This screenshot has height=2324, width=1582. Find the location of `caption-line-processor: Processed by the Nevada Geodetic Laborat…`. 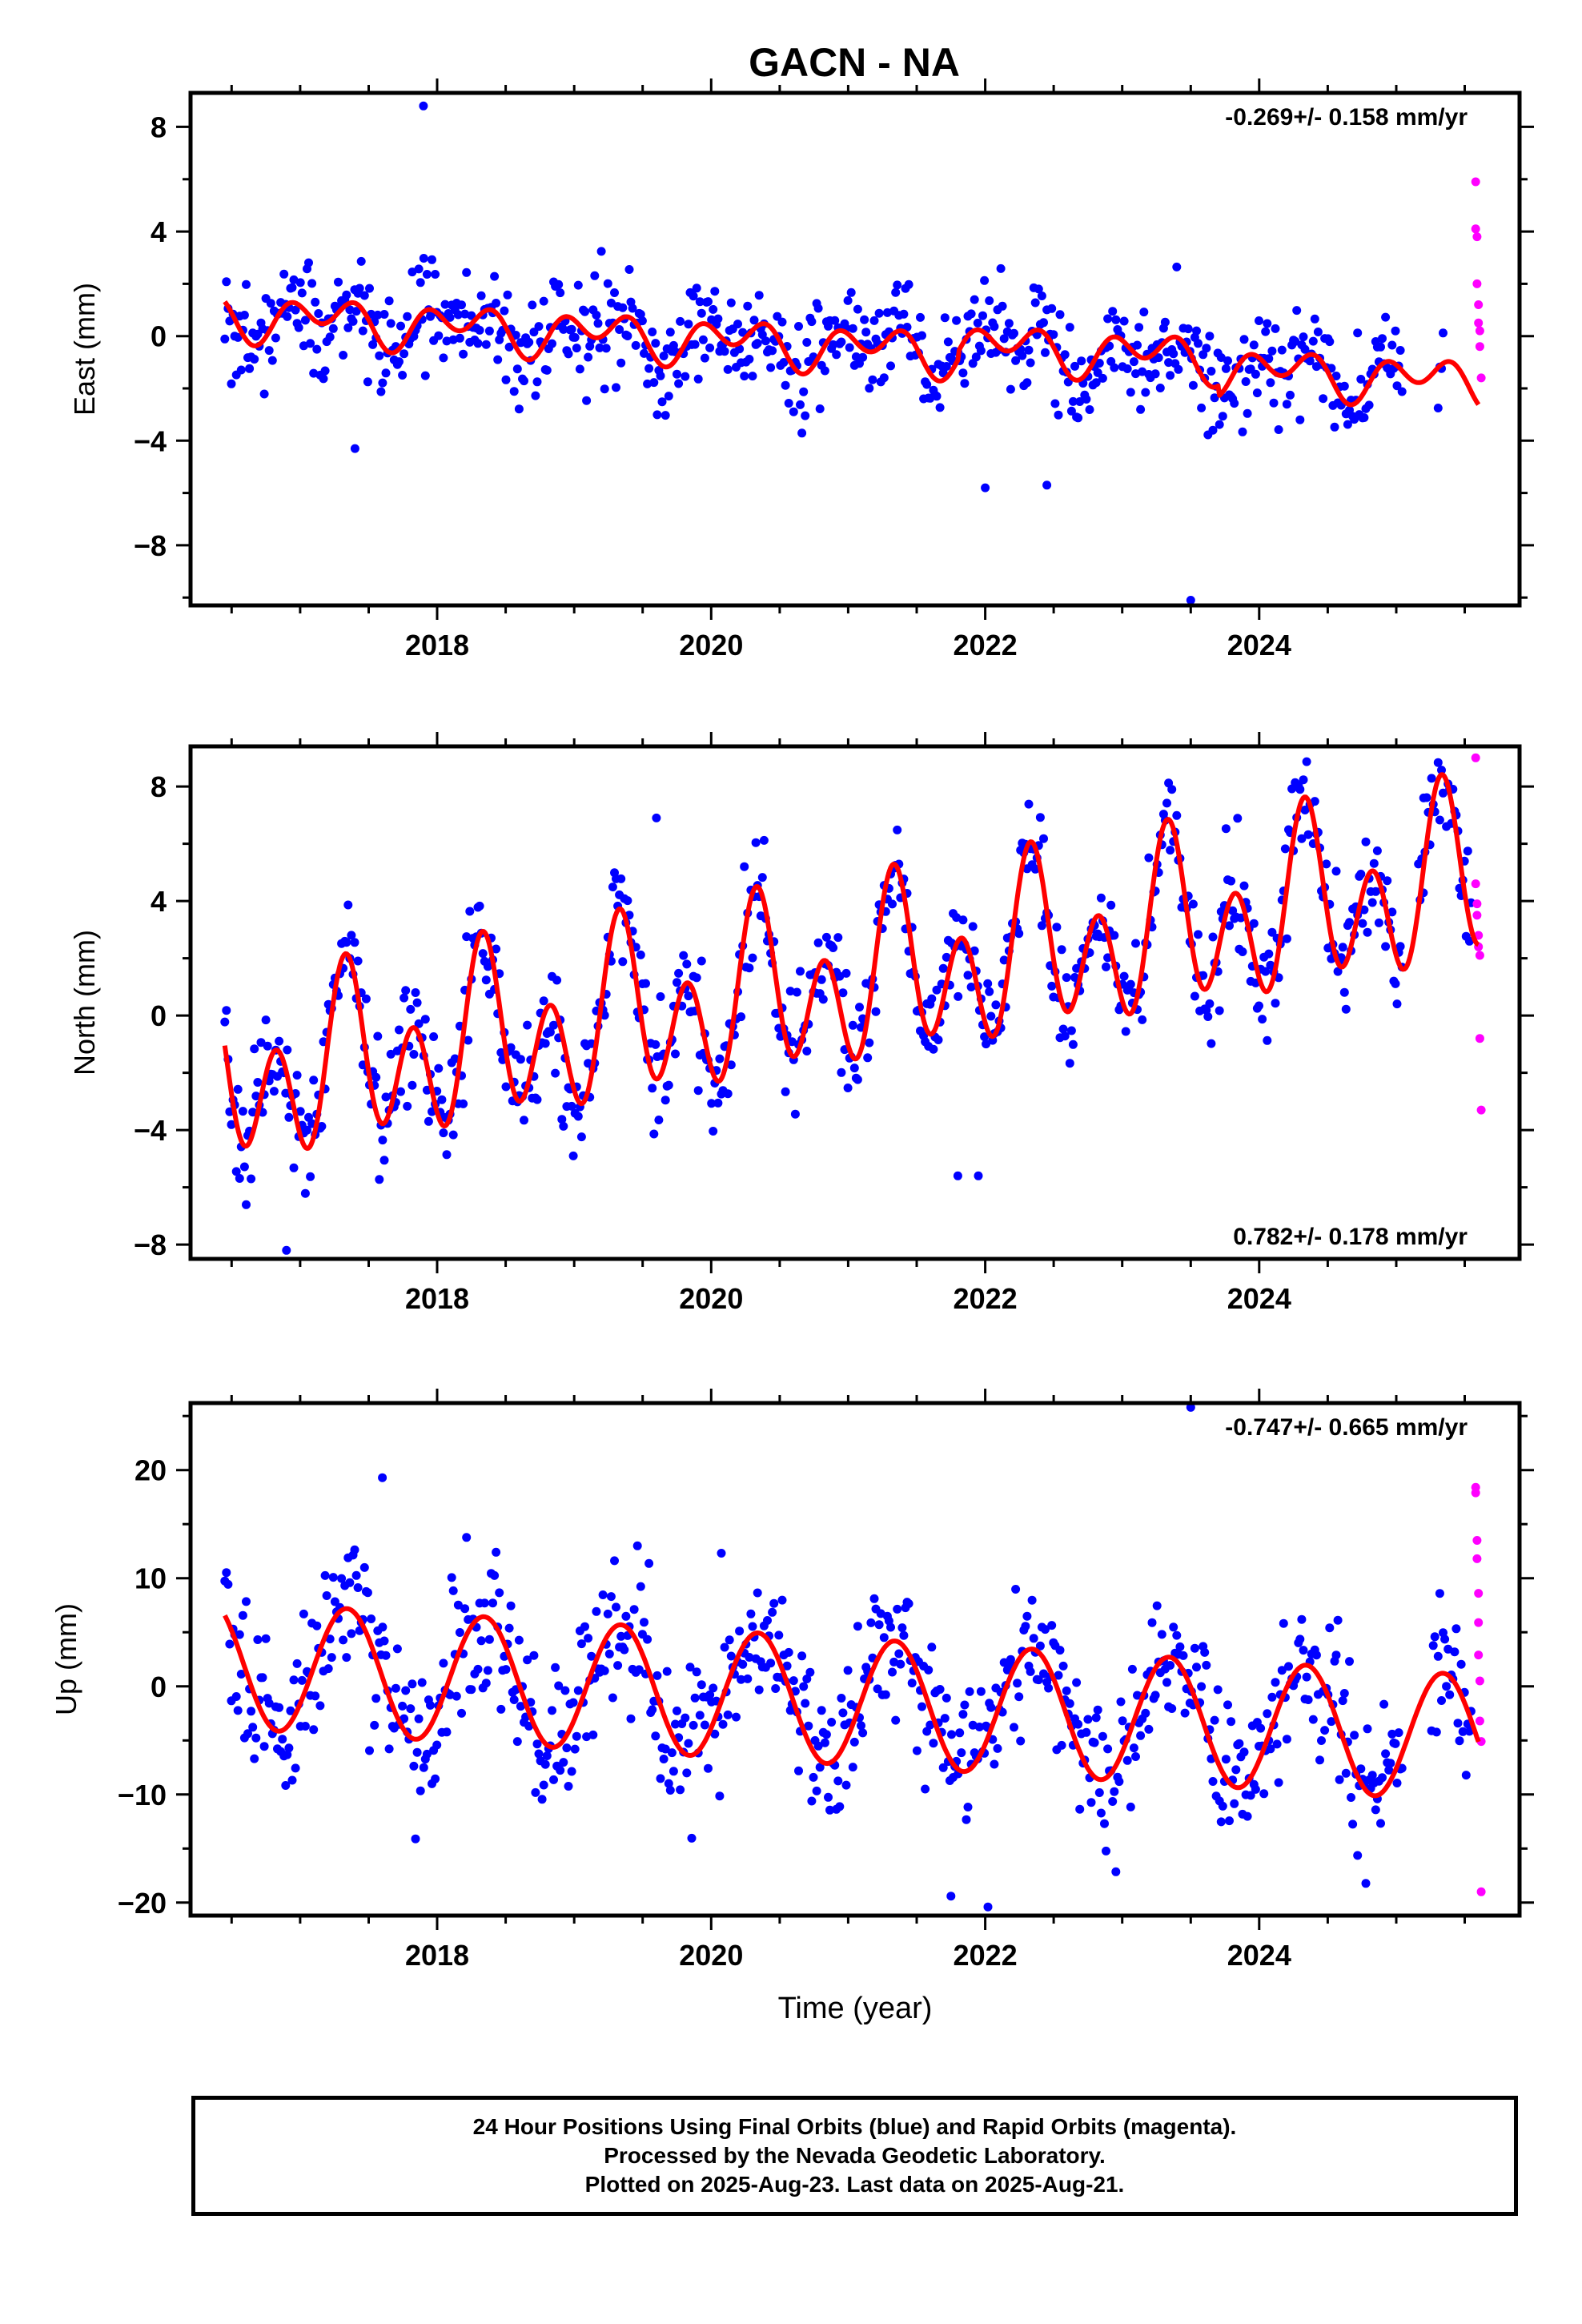

caption-line-processor: Processed by the Nevada Geodetic Laborat… is located at coordinates (855, 2155).